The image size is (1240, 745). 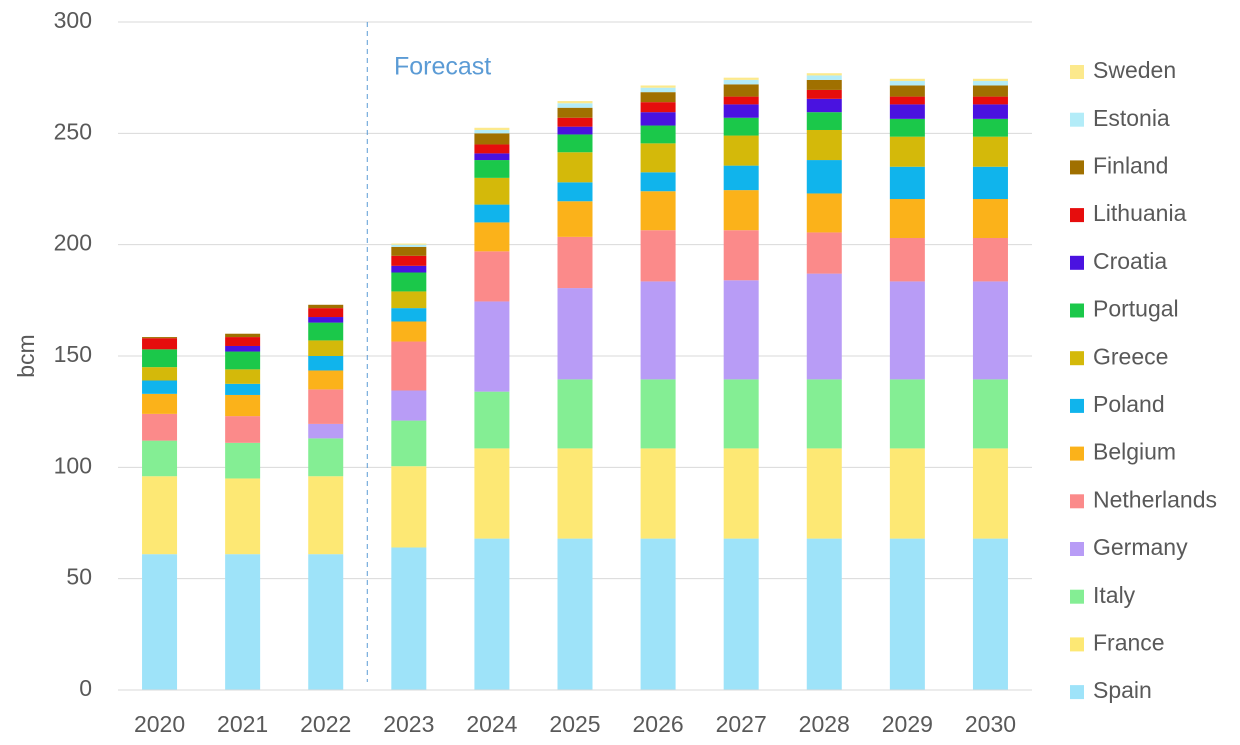 What do you see at coordinates (73, 354) in the screenshot?
I see `y-tick-label: 150` at bounding box center [73, 354].